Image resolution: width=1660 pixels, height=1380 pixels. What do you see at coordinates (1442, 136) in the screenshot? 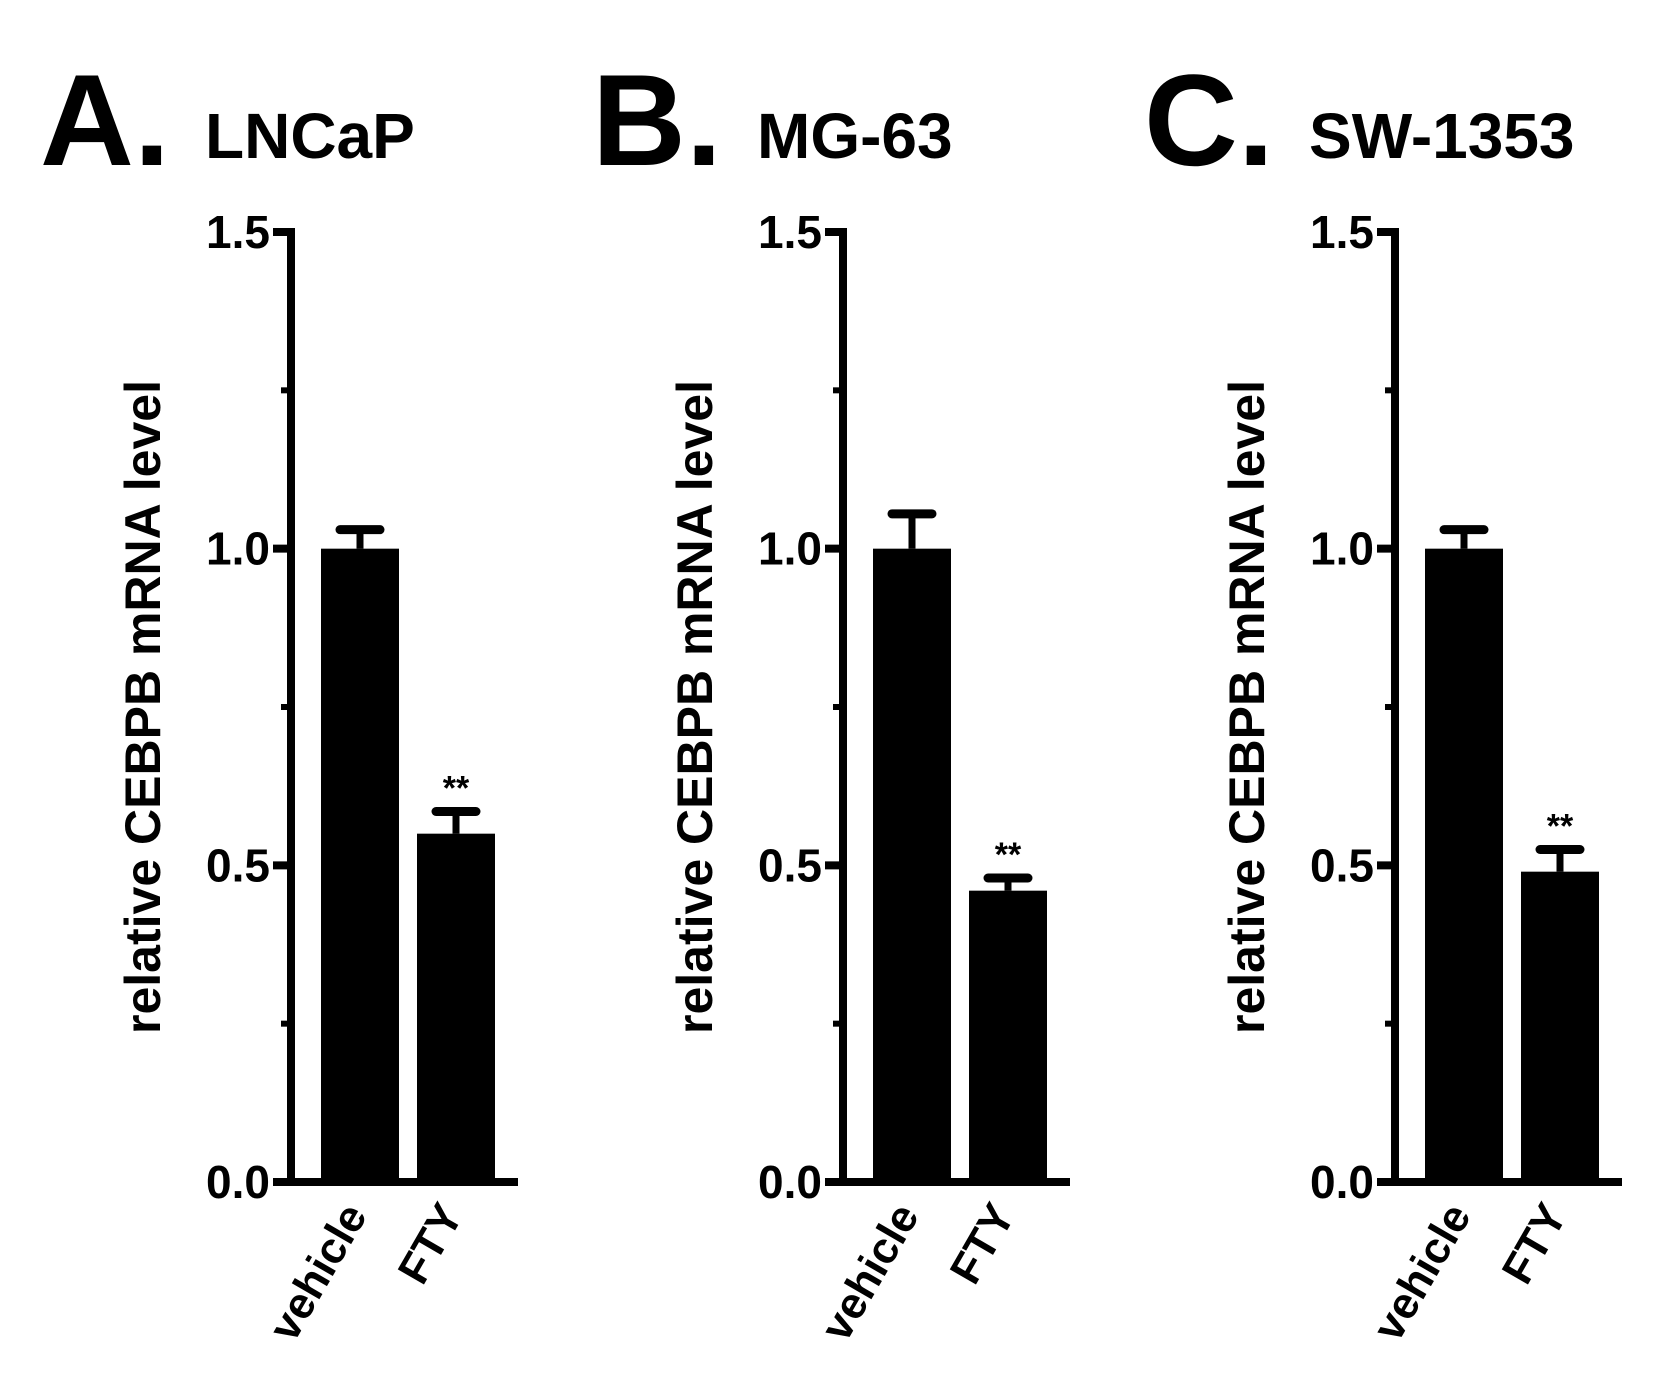
I see `panel-title: SW-1353` at bounding box center [1442, 136].